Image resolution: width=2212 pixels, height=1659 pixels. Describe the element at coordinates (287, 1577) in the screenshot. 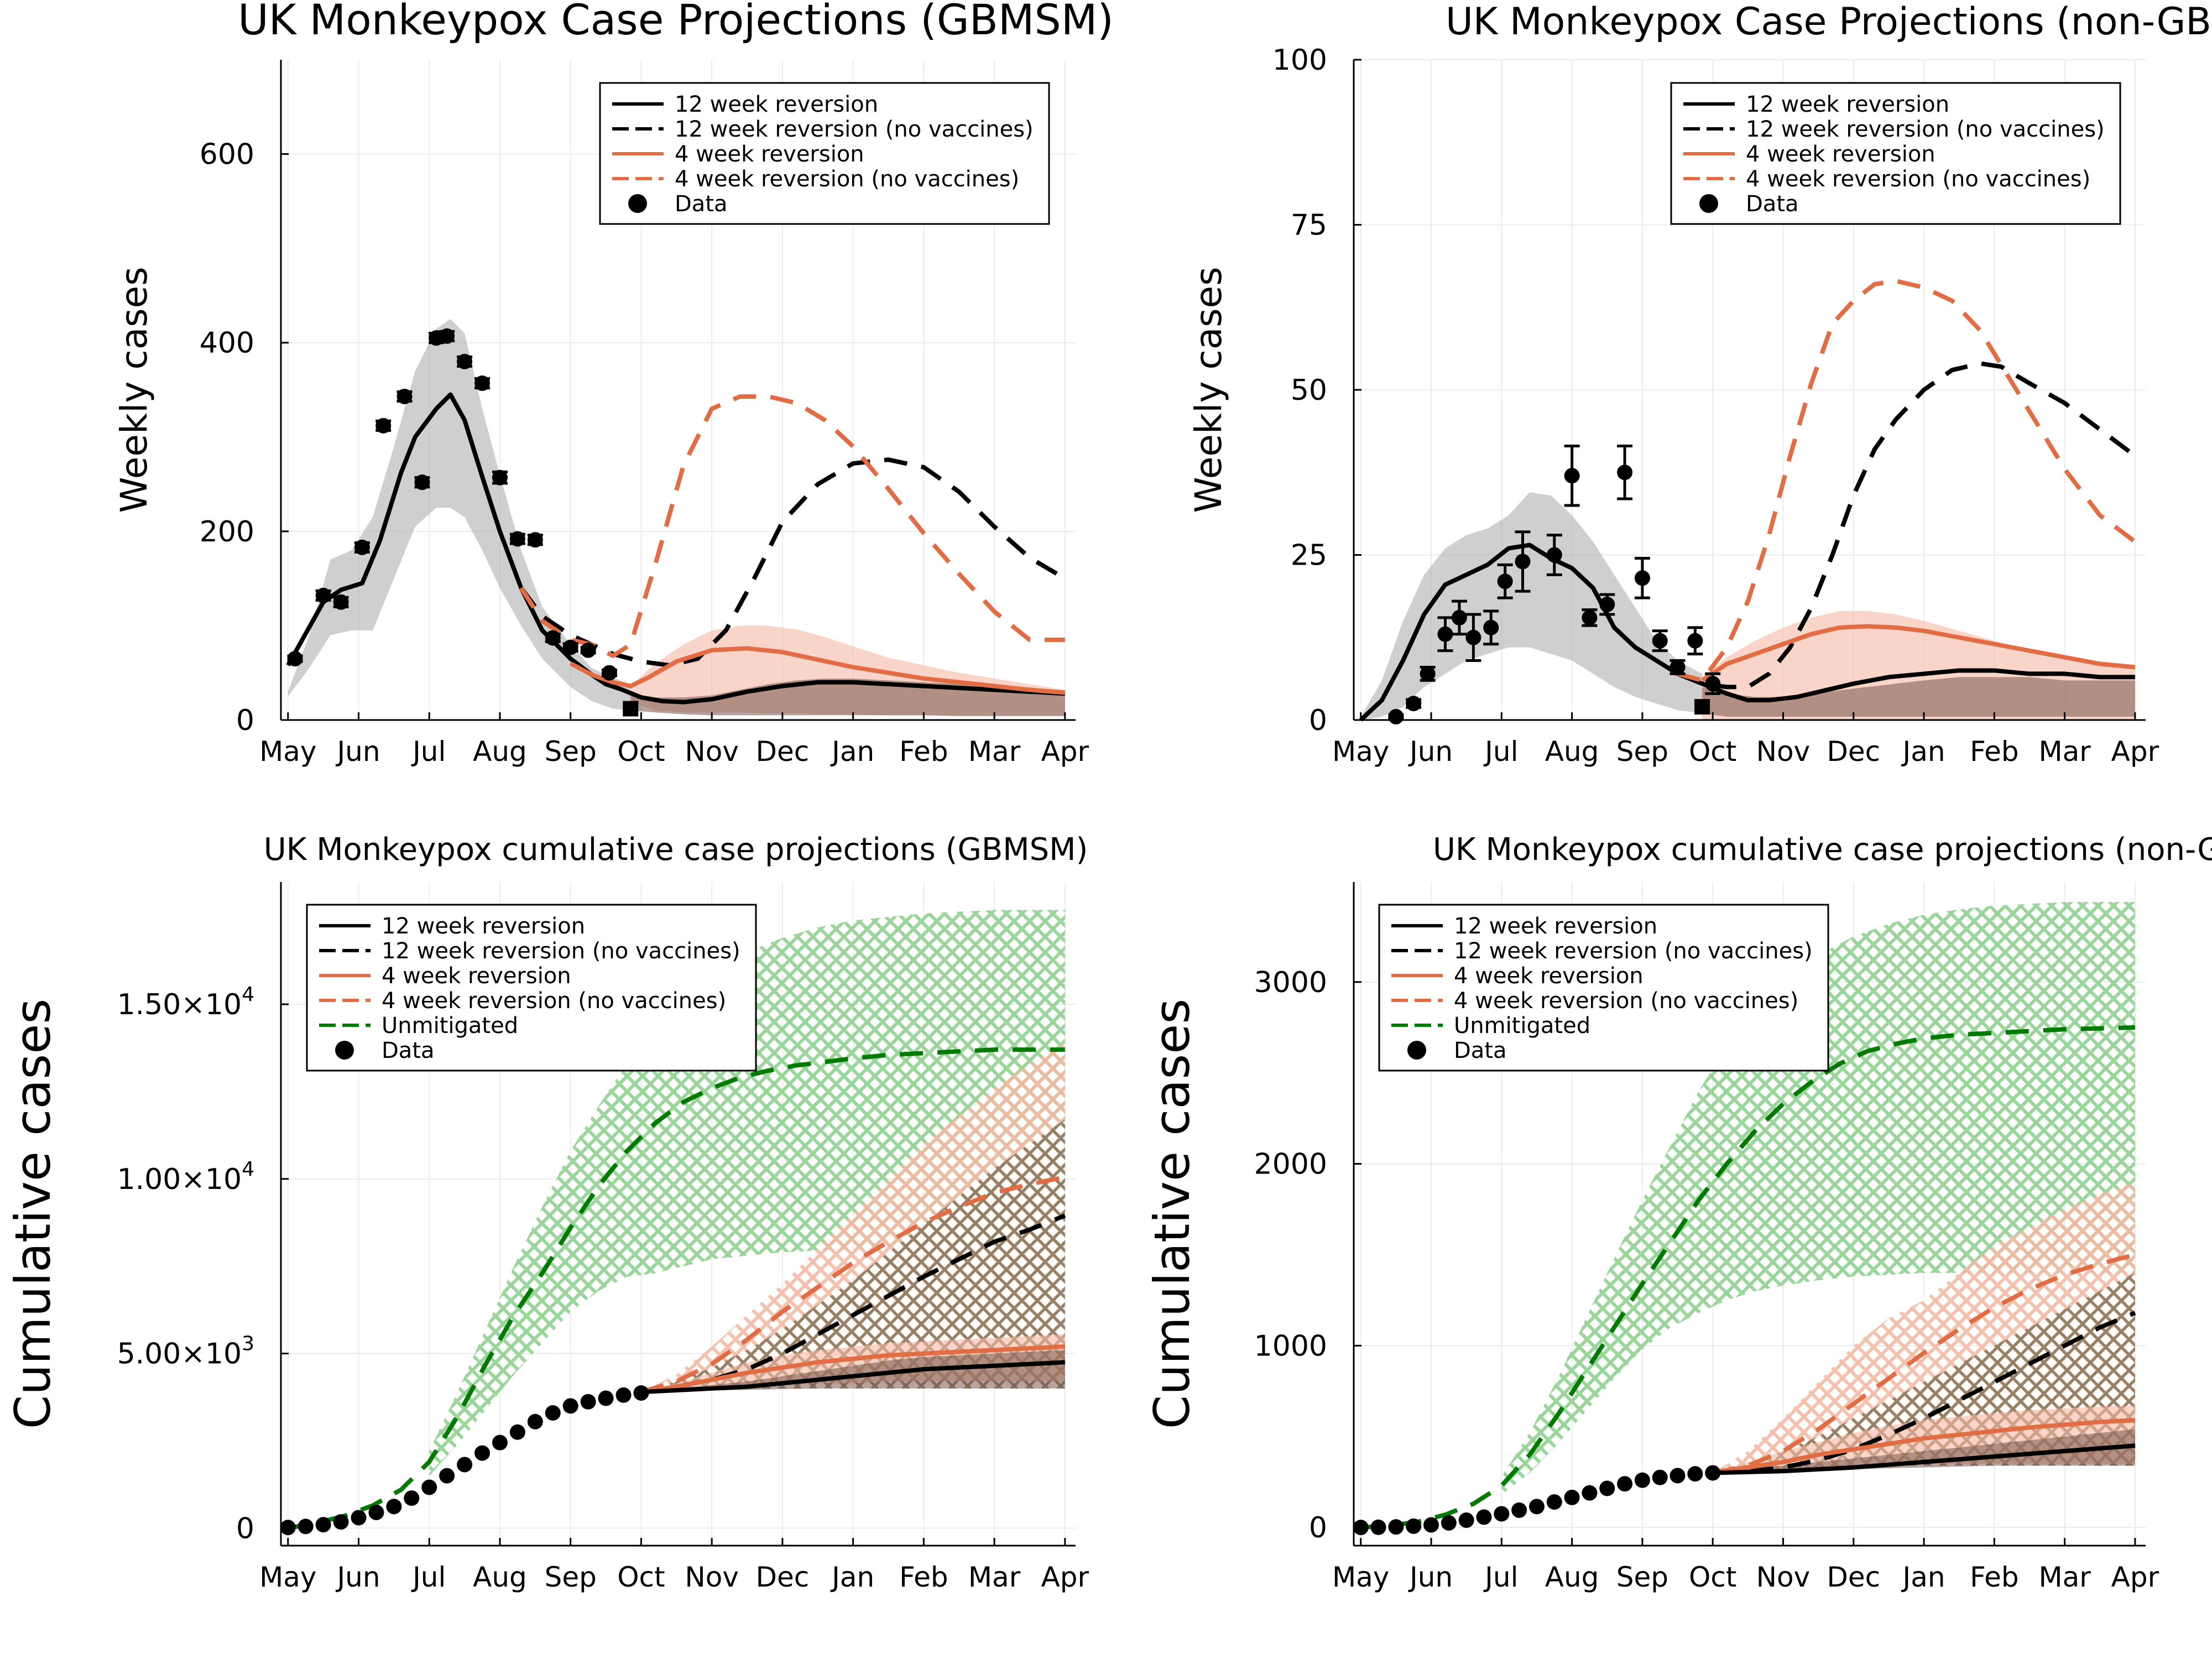

I see `x-tick-label: May` at that location.